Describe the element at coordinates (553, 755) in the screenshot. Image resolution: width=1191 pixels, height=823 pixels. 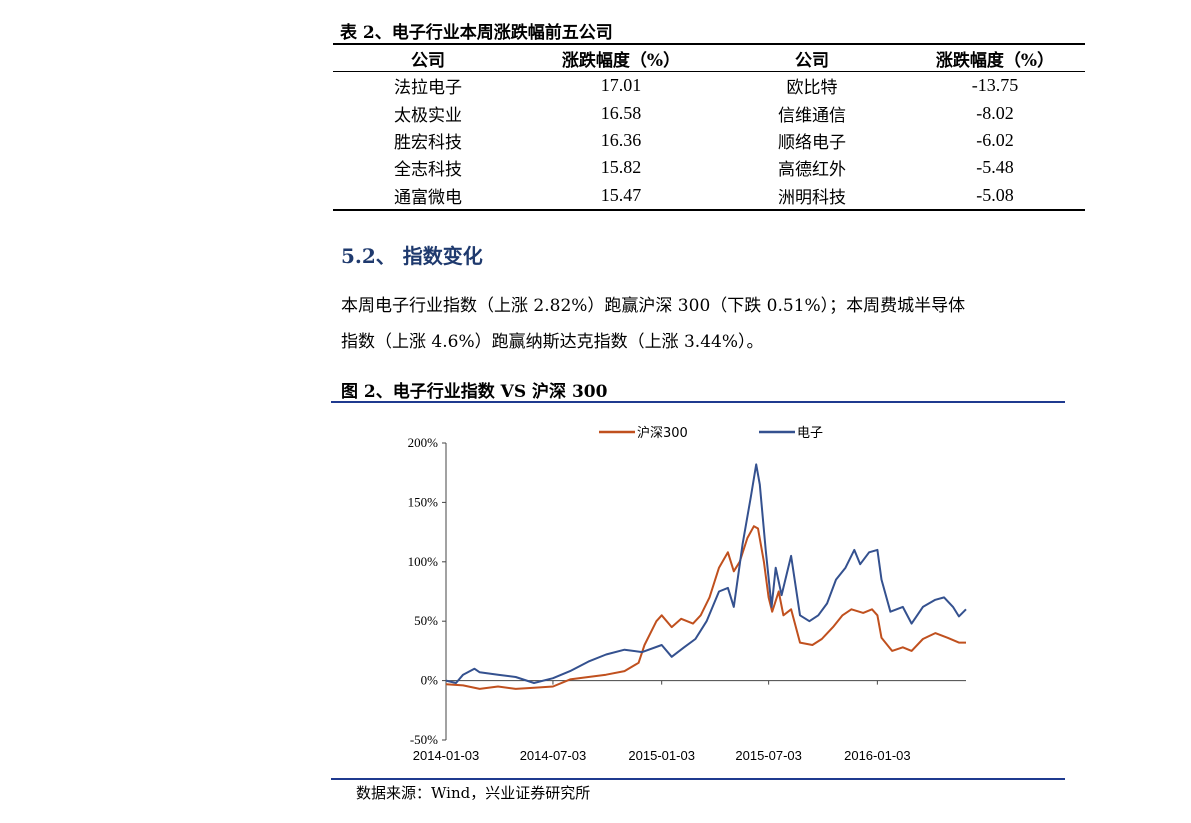
I see `x-tick-label: 2014-07-03` at that location.